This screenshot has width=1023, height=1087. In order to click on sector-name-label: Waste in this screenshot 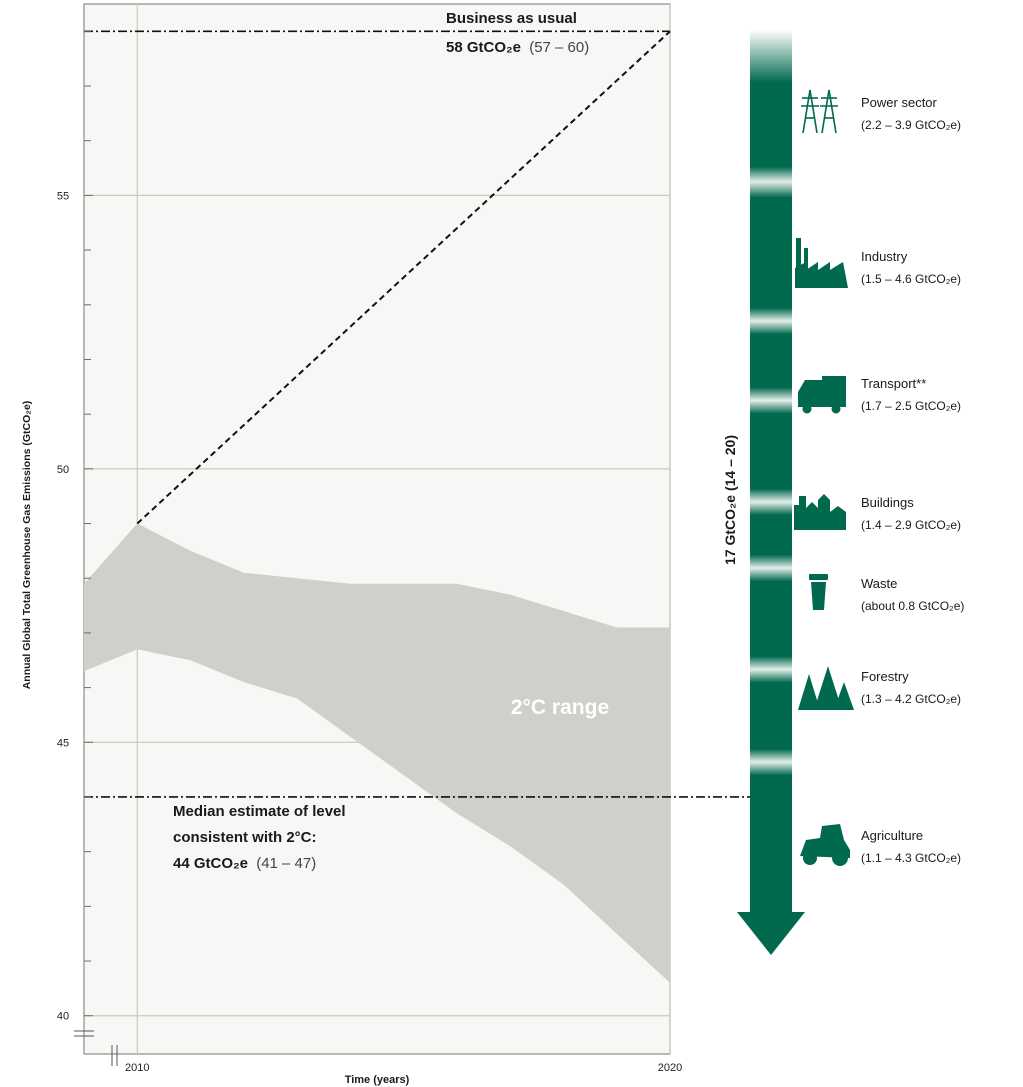, I will do `click(879, 583)`.